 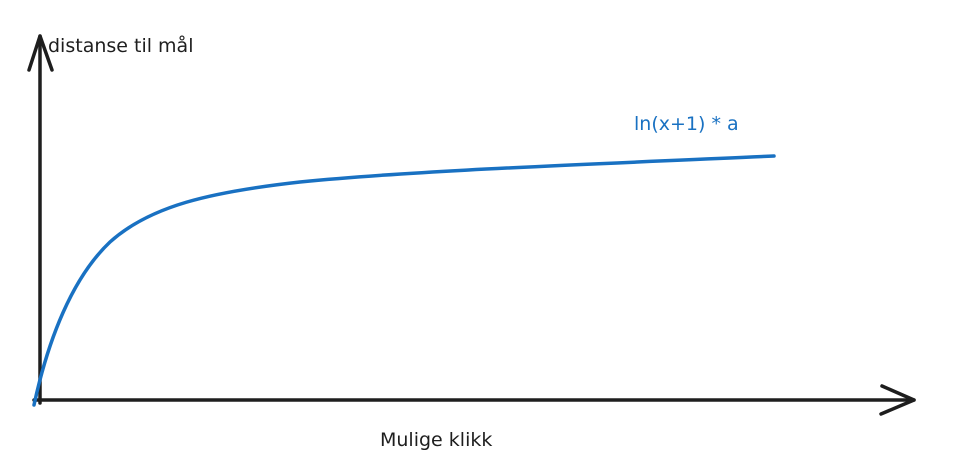 What do you see at coordinates (436, 440) in the screenshot?
I see `x-axis-label: Mulige klikk` at bounding box center [436, 440].